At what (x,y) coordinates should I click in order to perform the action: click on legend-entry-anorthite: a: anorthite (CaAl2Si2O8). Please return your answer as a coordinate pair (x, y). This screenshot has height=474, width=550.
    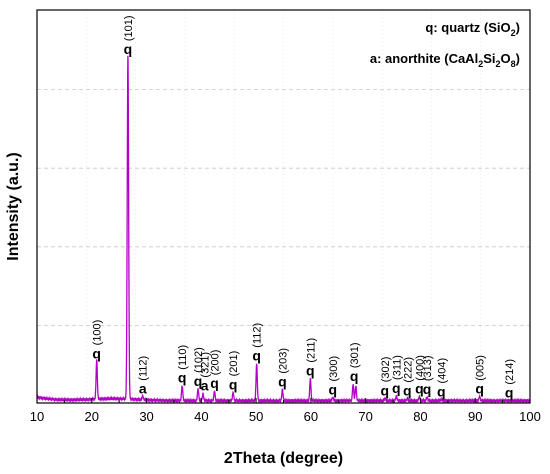
    Looking at the image, I should click on (445, 60).